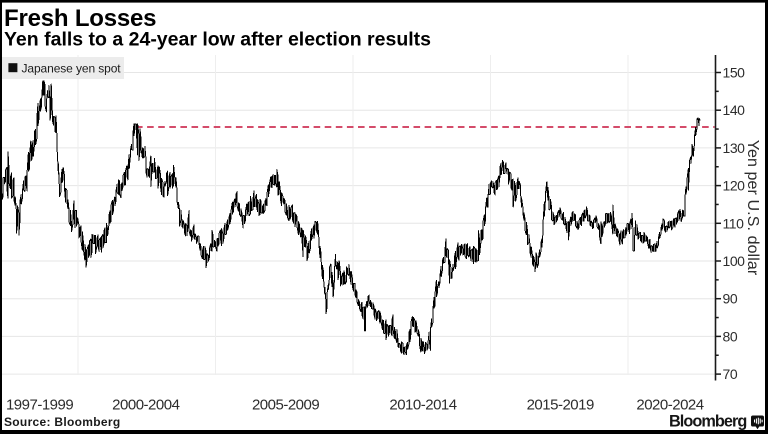 The image size is (768, 439). What do you see at coordinates (72, 68) in the screenshot?
I see `svg-text: Japanese yen spot` at bounding box center [72, 68].